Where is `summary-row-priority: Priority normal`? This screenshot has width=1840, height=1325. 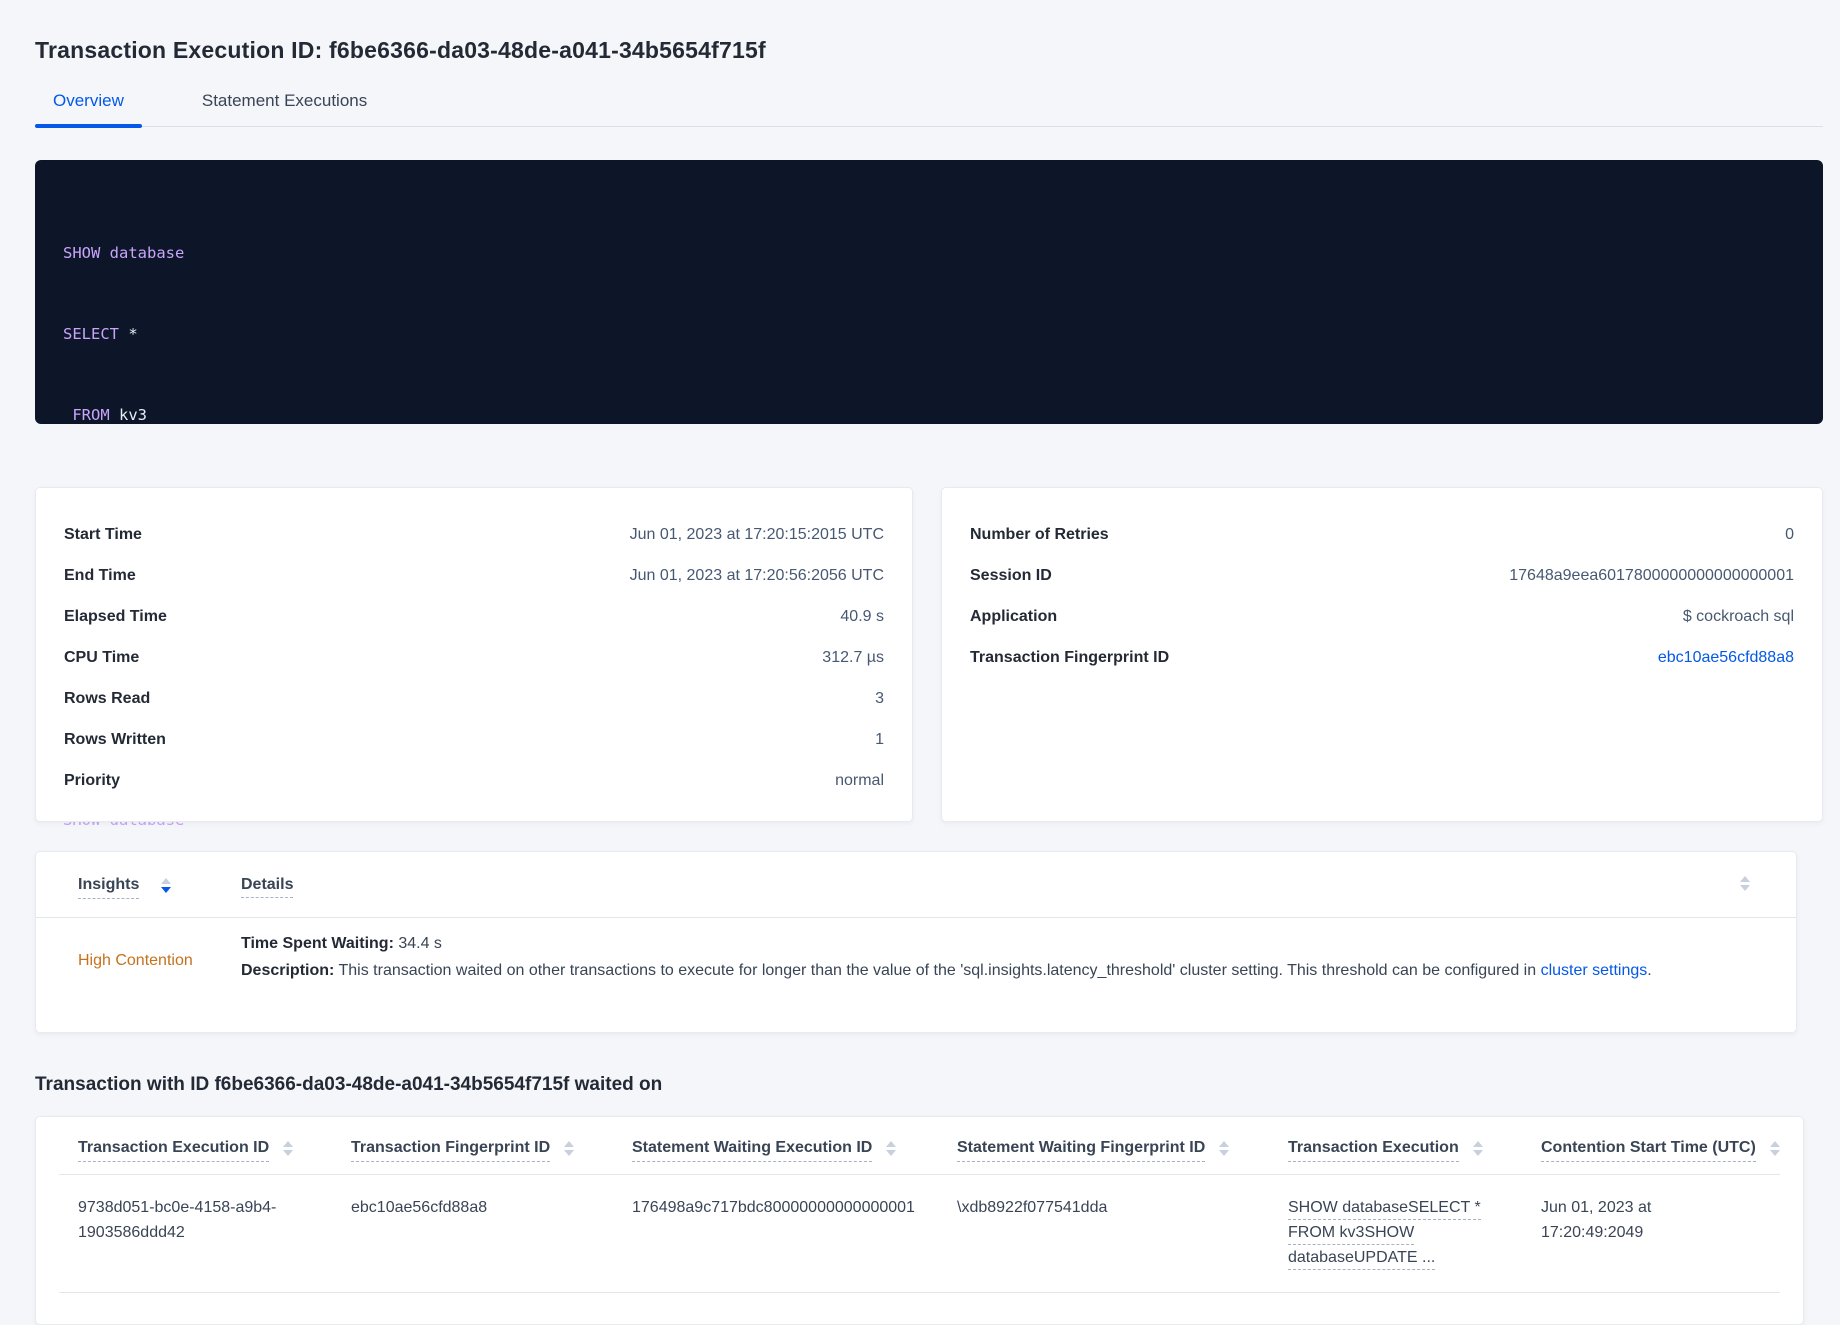 summary-row-priority: Priority normal is located at coordinates (474, 780).